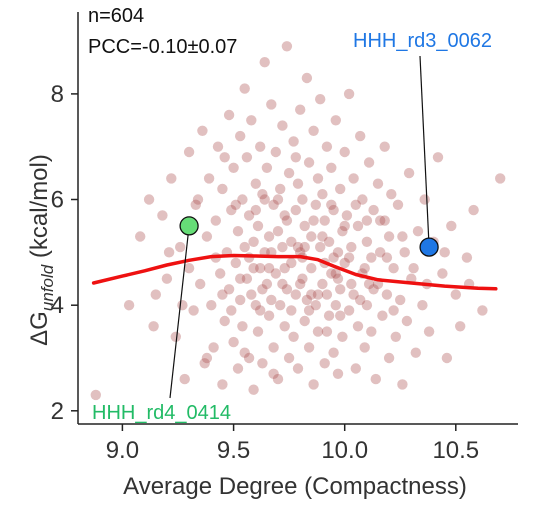  Describe the element at coordinates (39, 209) in the screenshot. I see `y-axis-title-rest: (kcal/mol)` at that location.